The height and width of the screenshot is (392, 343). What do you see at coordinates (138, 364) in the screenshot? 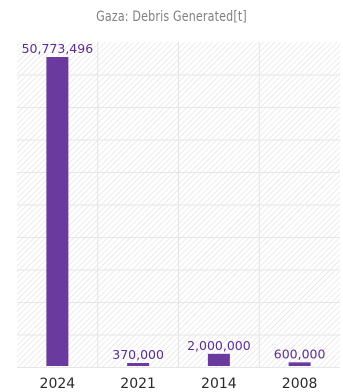
I see `bar-2021` at bounding box center [138, 364].